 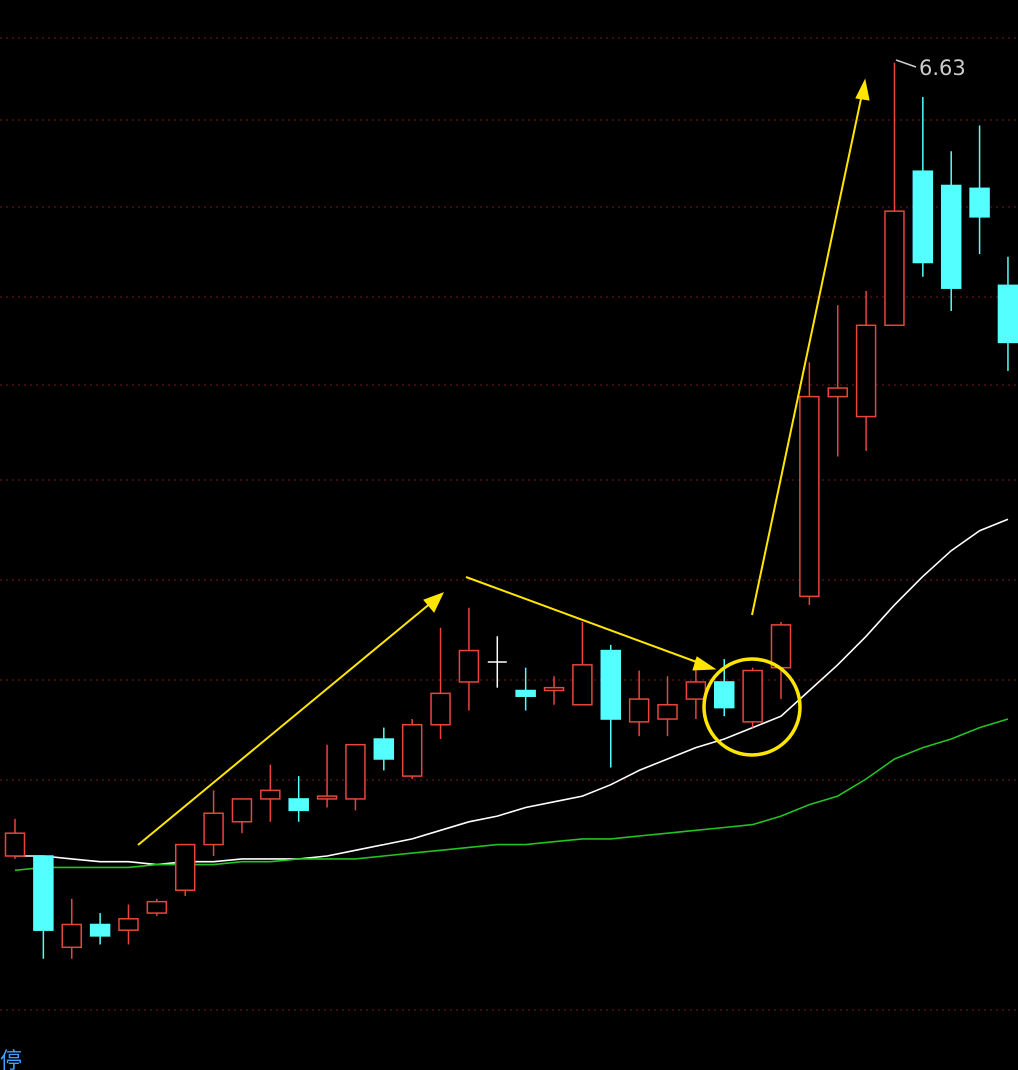 I want to click on corner-label: 停, so click(x=11, y=1059).